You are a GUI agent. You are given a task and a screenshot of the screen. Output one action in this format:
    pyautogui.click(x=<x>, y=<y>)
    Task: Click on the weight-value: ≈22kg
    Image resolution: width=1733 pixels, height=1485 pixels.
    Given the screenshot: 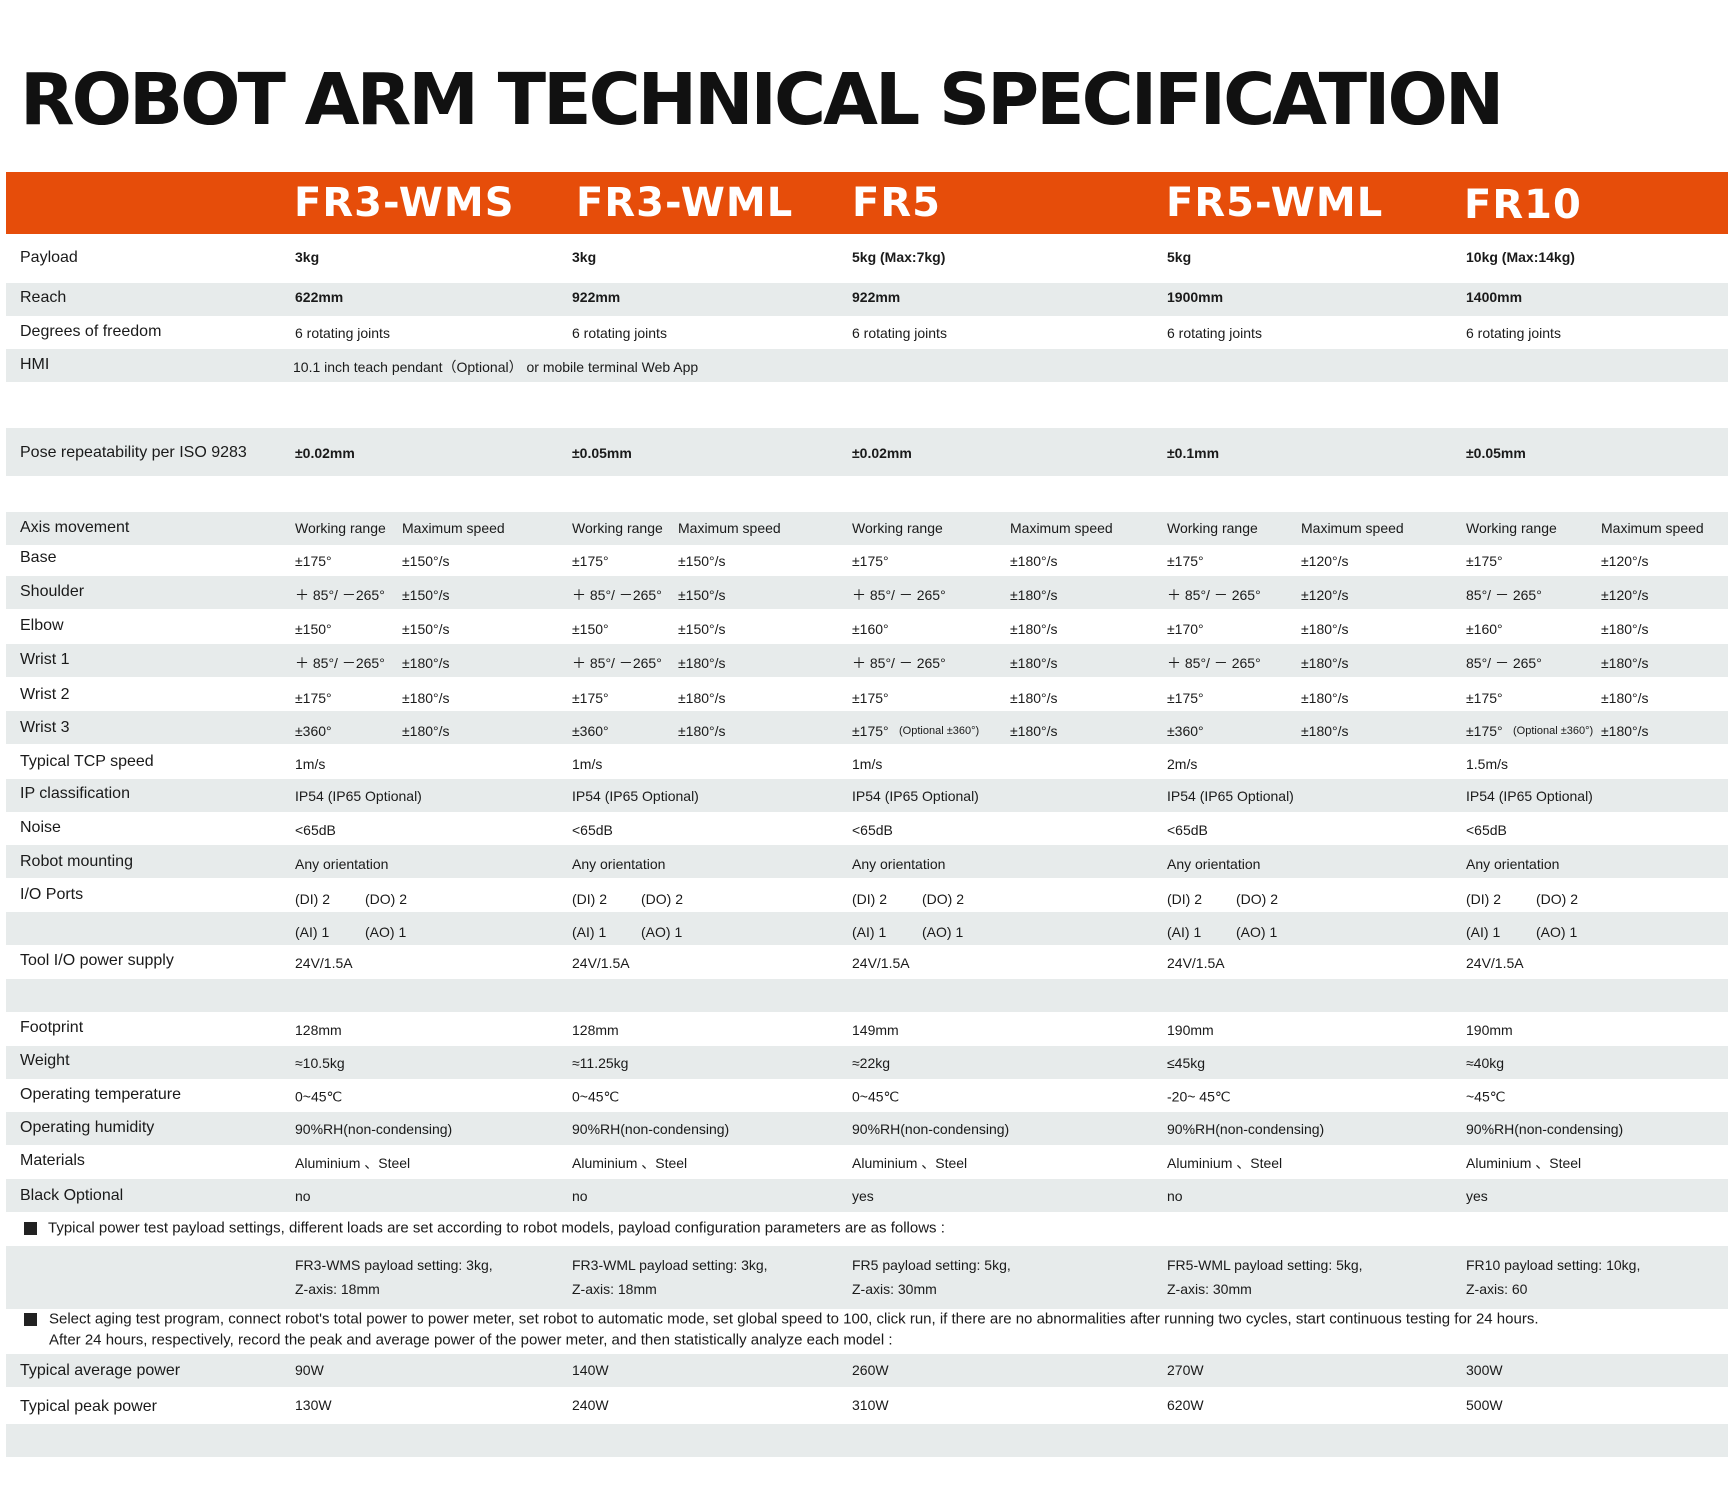 What is the action you would take?
    pyautogui.click(x=871, y=1063)
    